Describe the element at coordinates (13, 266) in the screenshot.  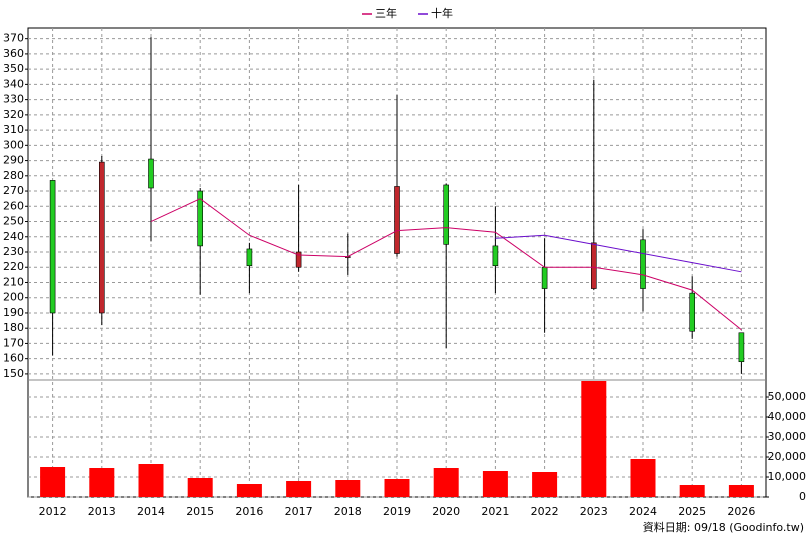
I see `y-tick-label: 220` at that location.